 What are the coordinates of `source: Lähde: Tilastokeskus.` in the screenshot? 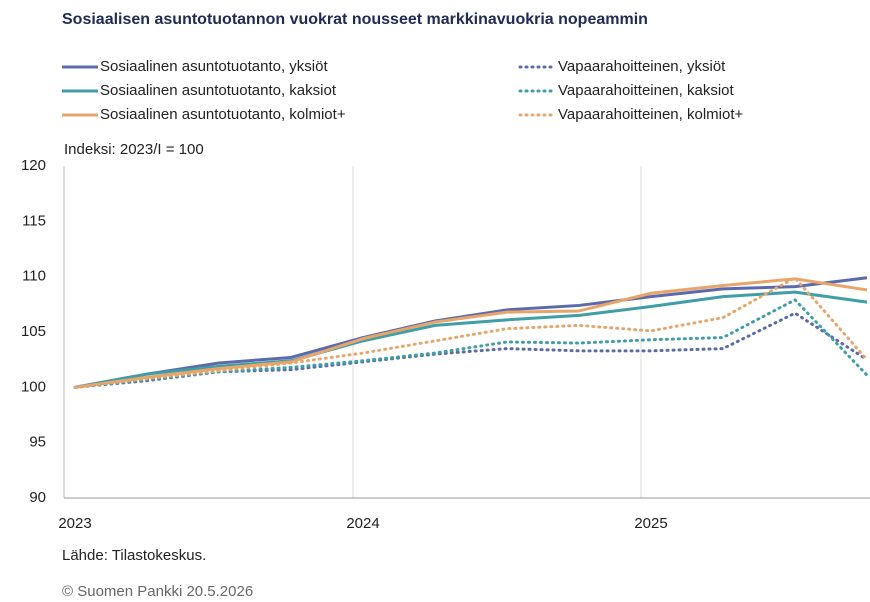 It's located at (134, 555).